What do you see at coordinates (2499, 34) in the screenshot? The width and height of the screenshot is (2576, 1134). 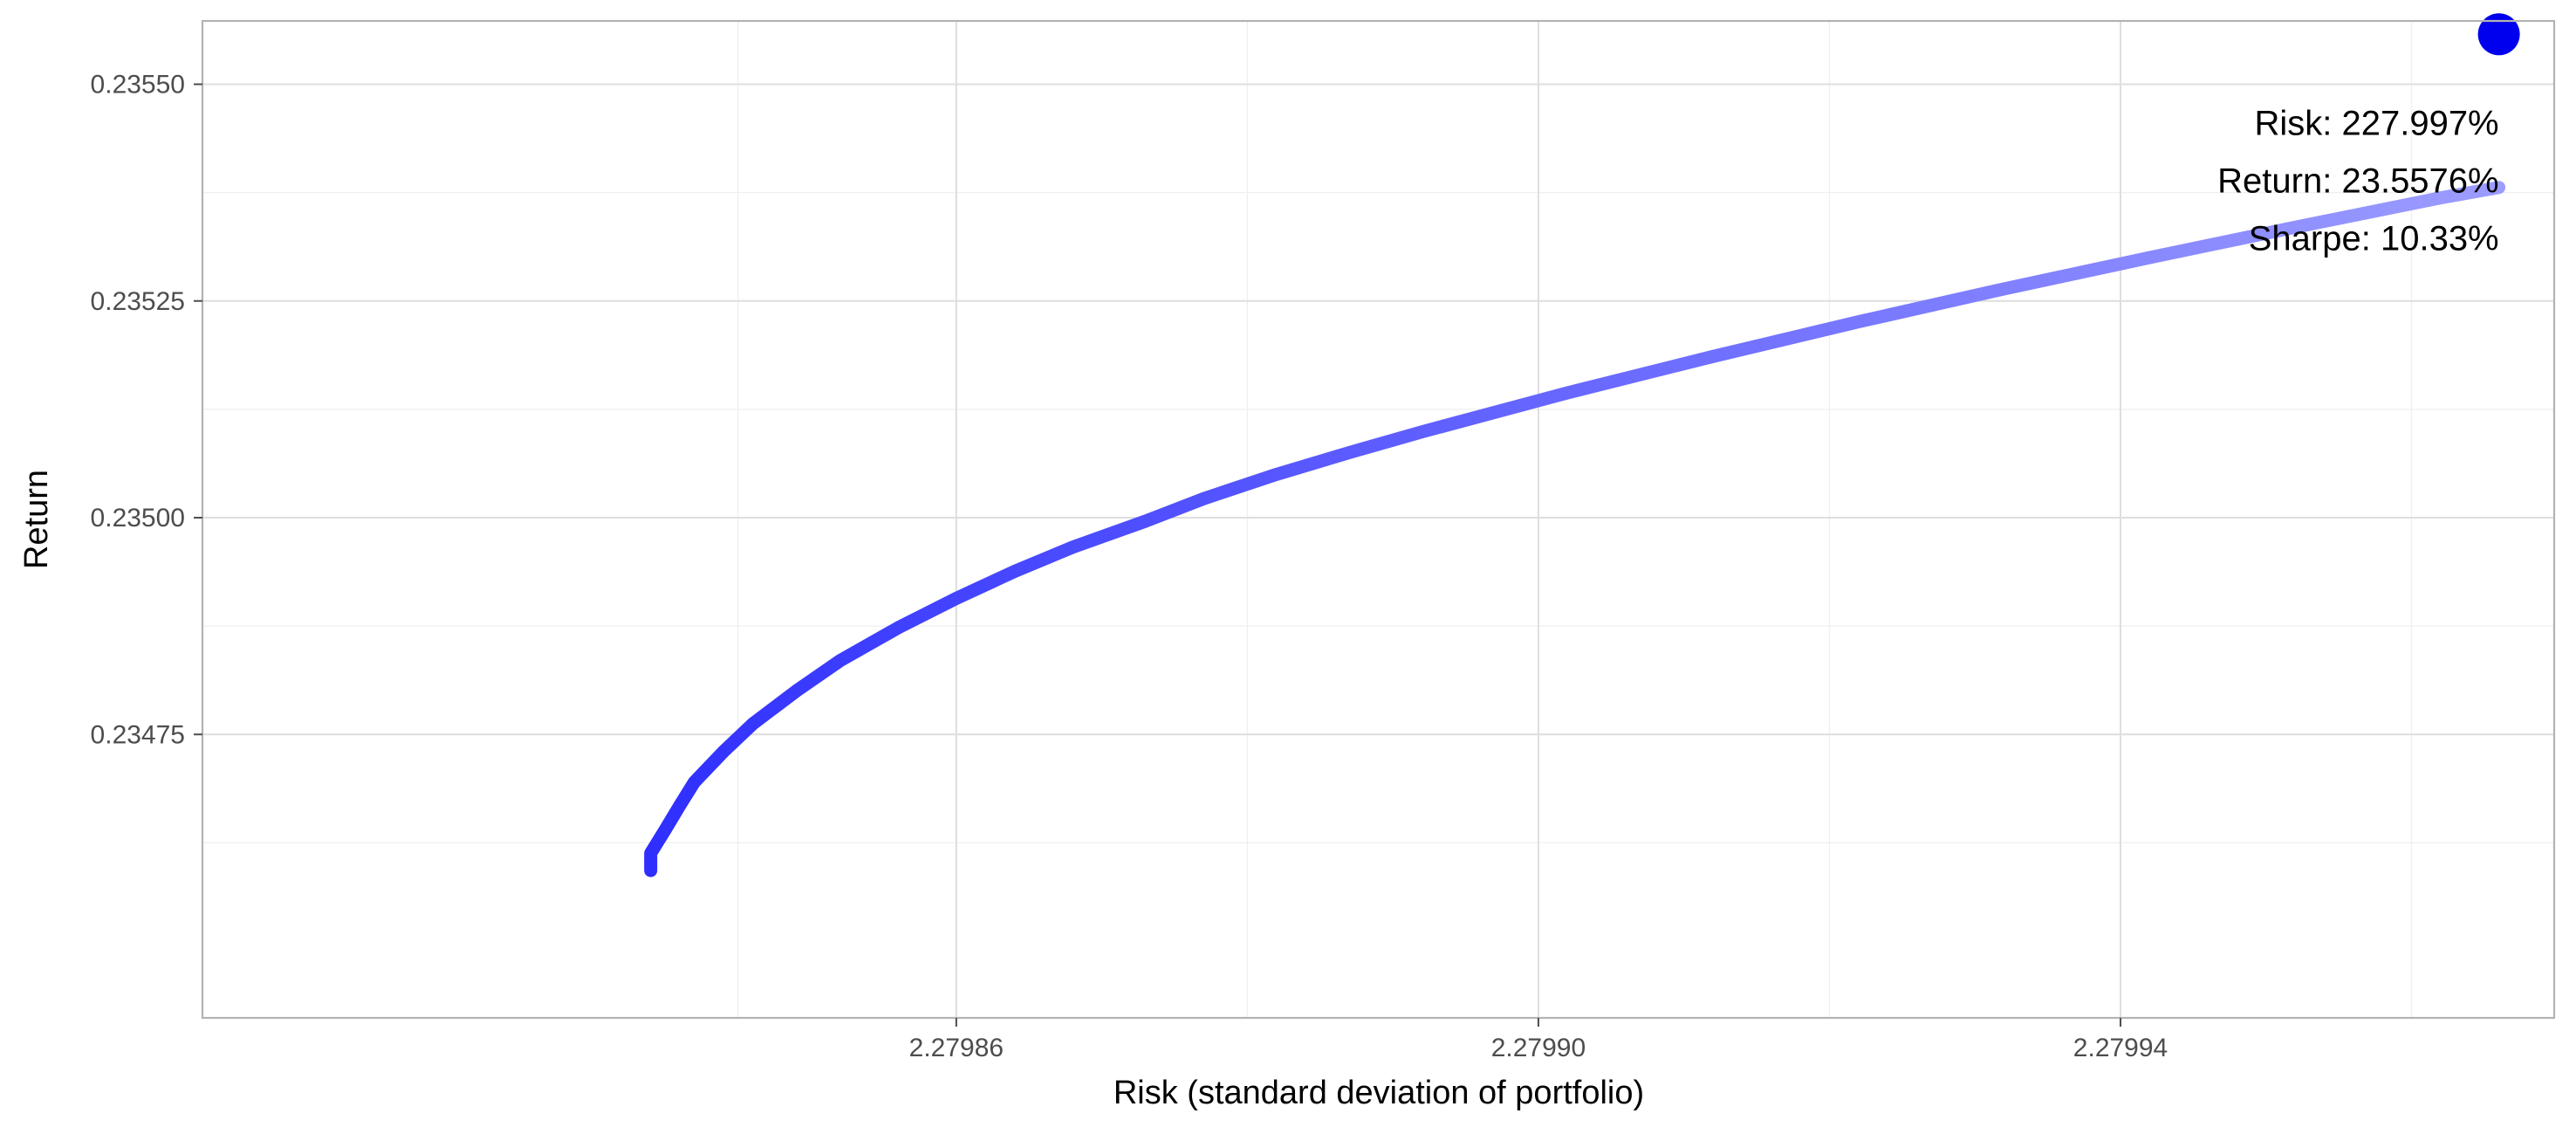 I see `highlight-point` at bounding box center [2499, 34].